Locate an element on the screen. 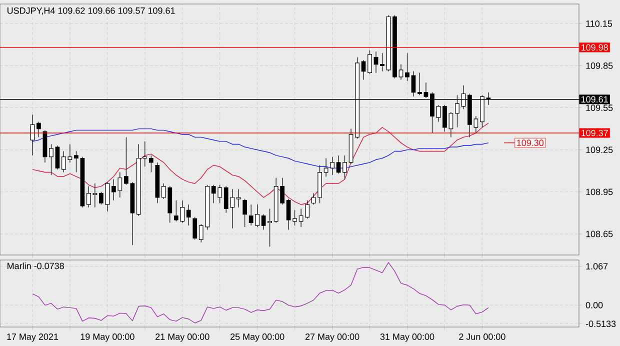 This screenshot has width=620, height=346. y-tick-label: 109.85 is located at coordinates (599, 65).